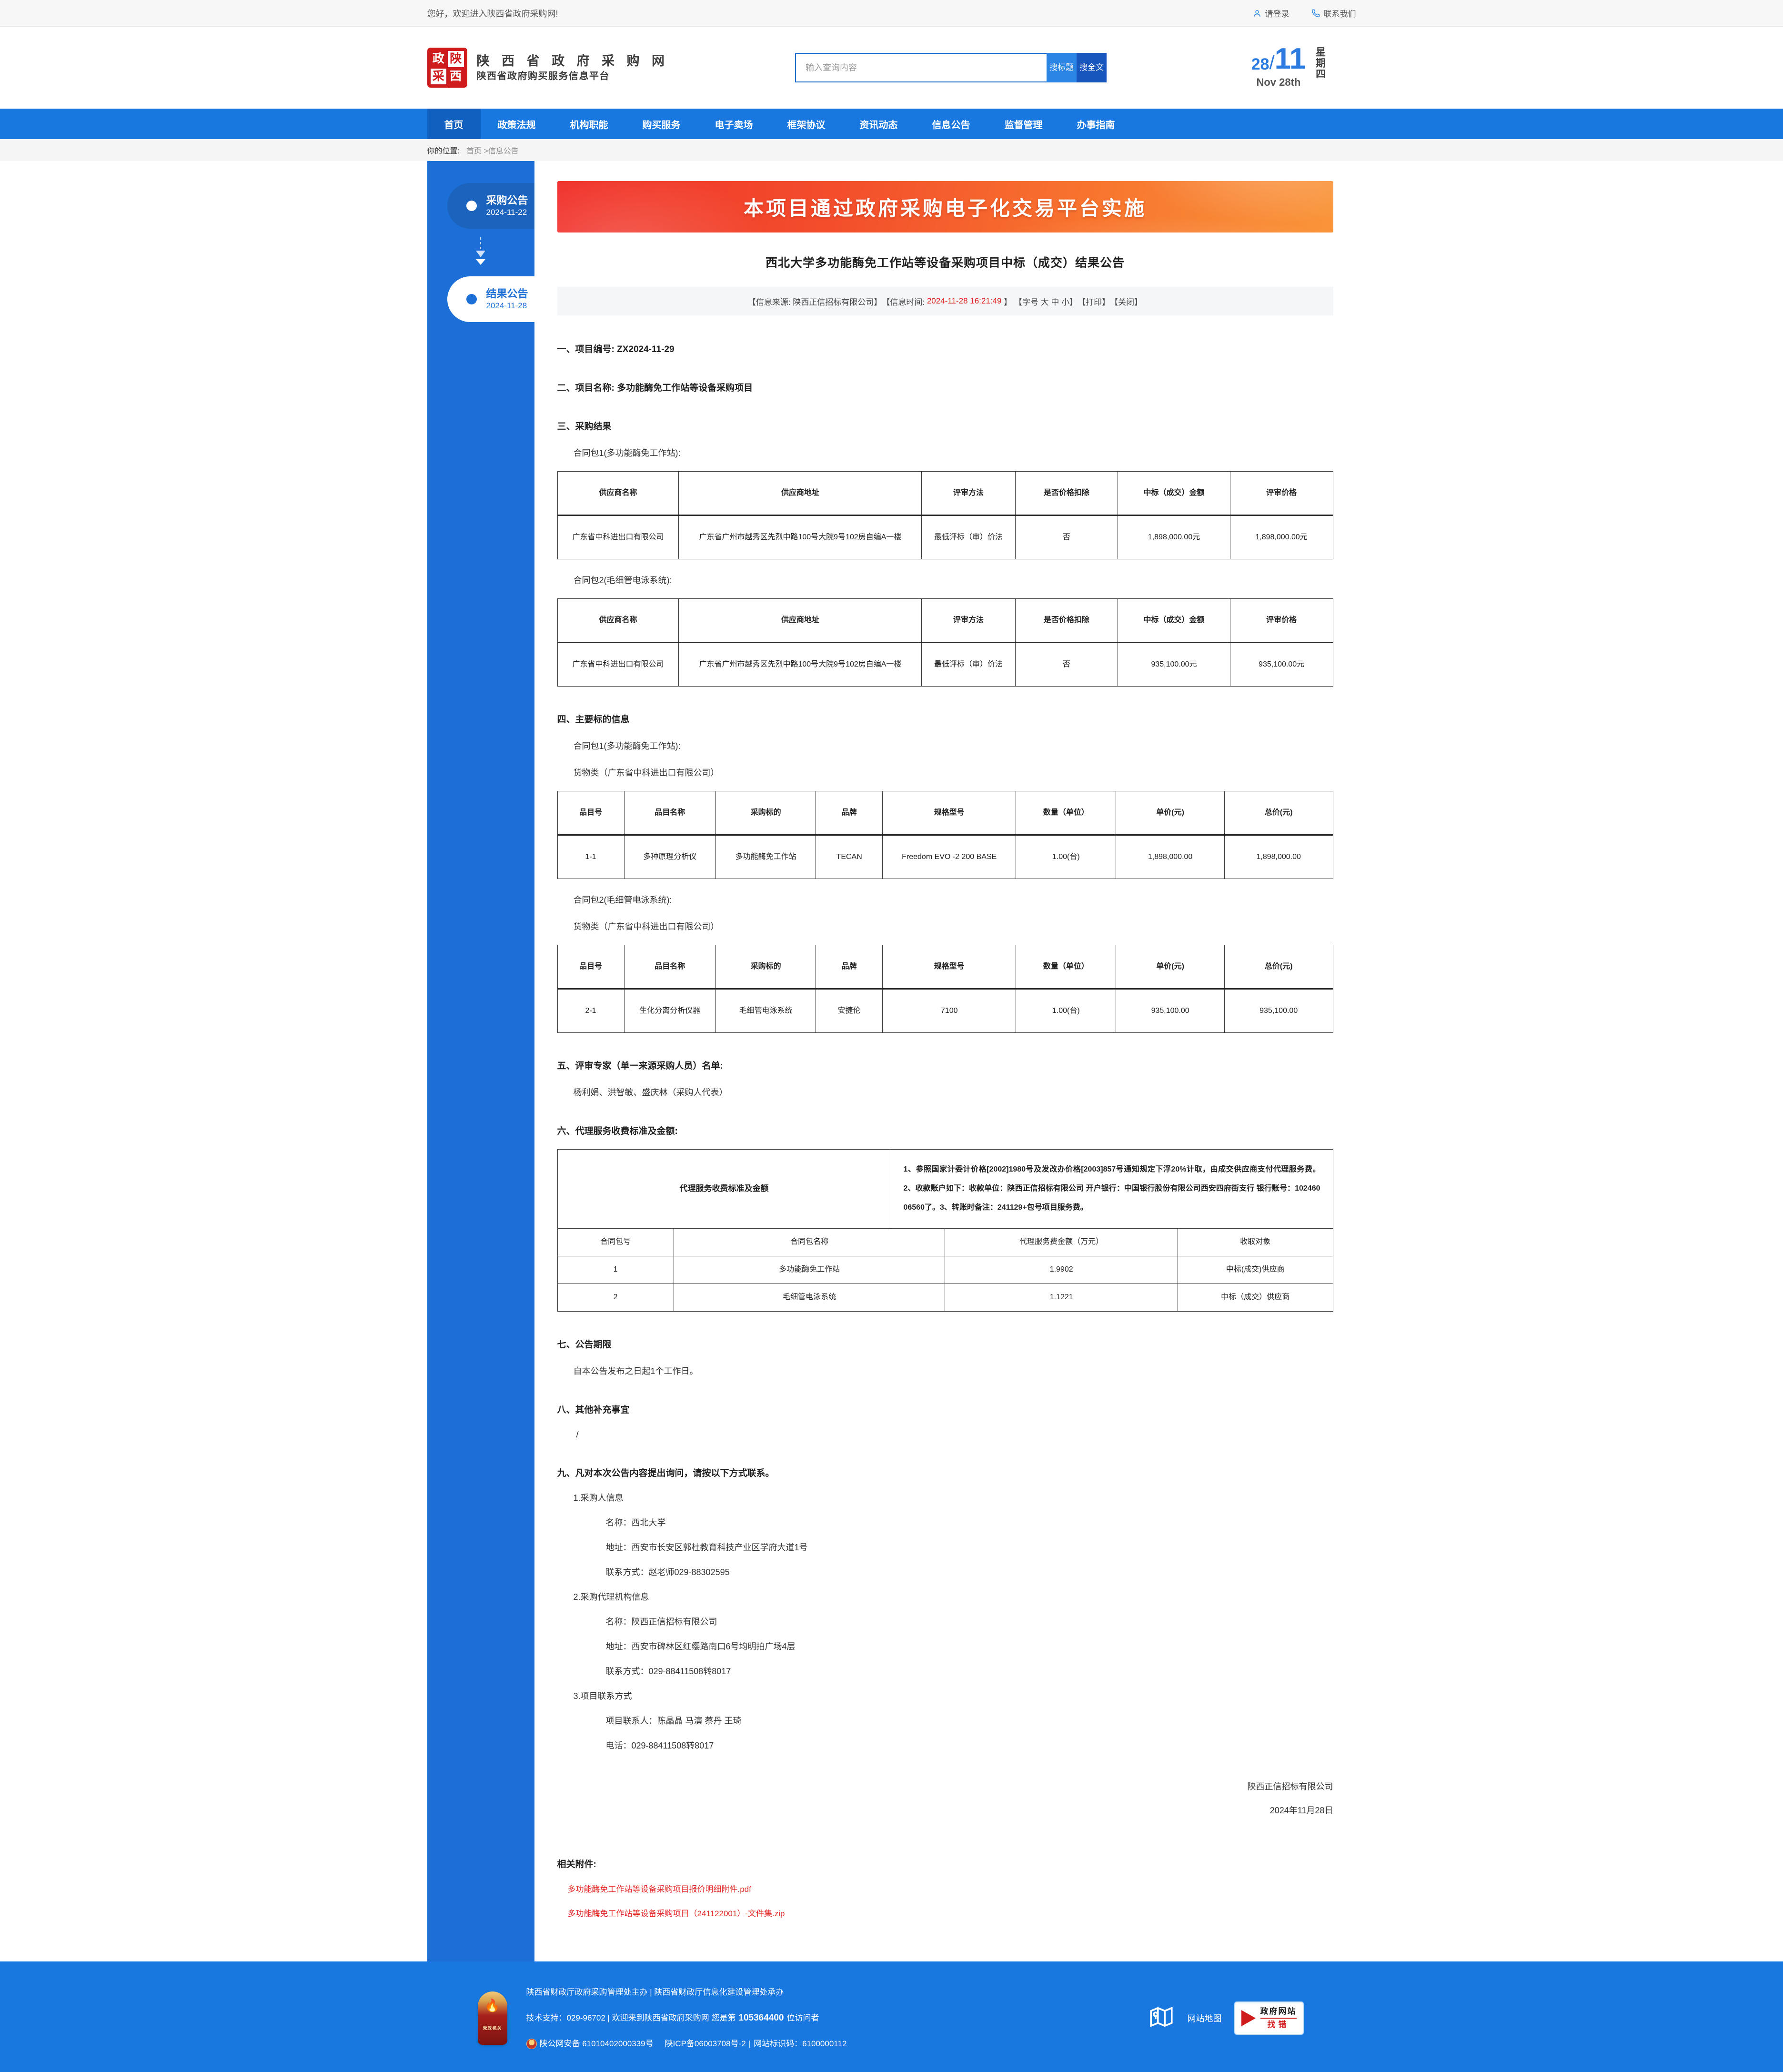 The width and height of the screenshot is (1783, 2072). I want to click on cell-package-number: 2, so click(616, 1298).